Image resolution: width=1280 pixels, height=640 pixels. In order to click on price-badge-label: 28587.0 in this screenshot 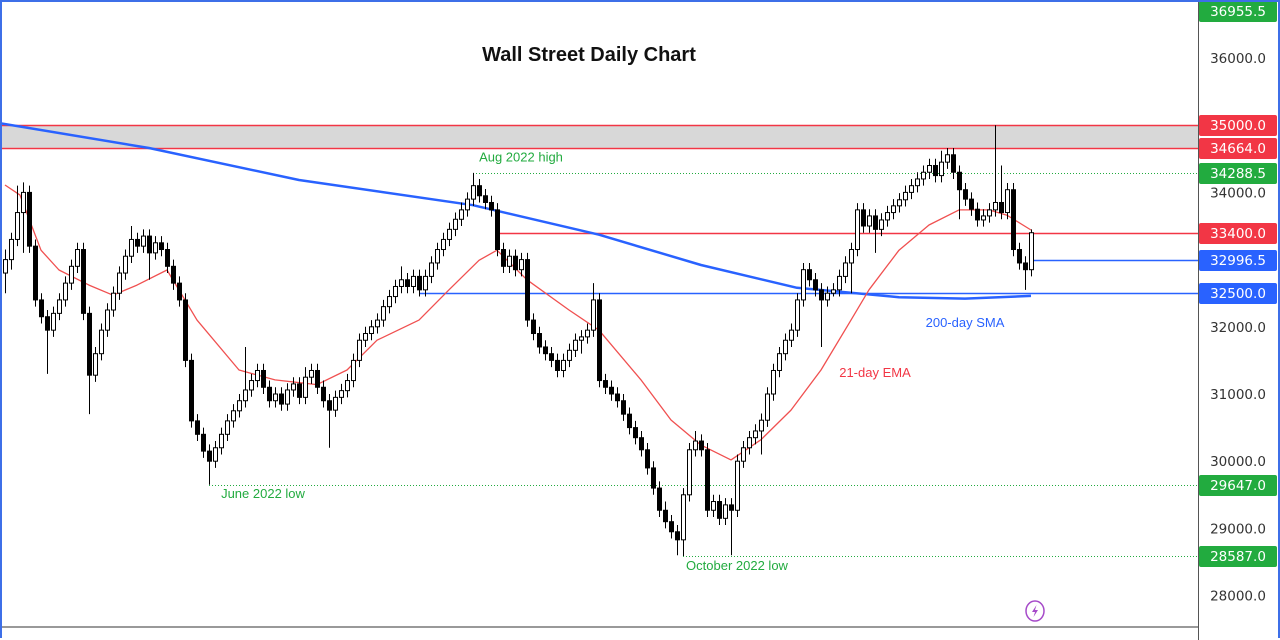, I will do `click(1238, 557)`.